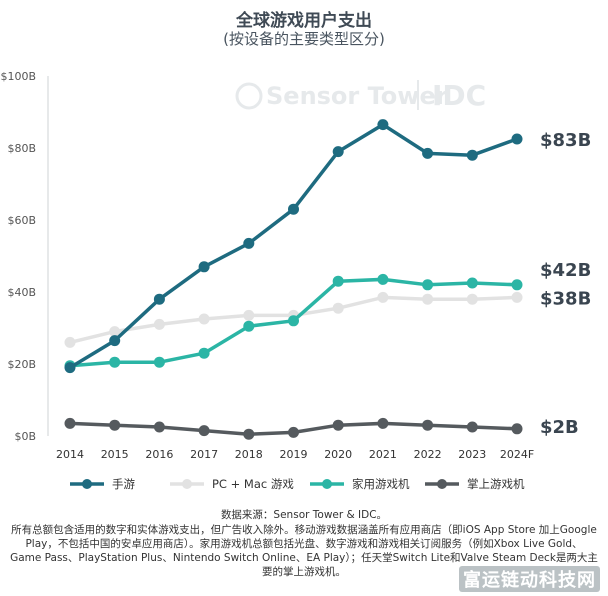 This screenshot has height=596, width=608. What do you see at coordinates (304, 21) in the screenshot?
I see `chart-title: 全球游戏用户支出` at bounding box center [304, 21].